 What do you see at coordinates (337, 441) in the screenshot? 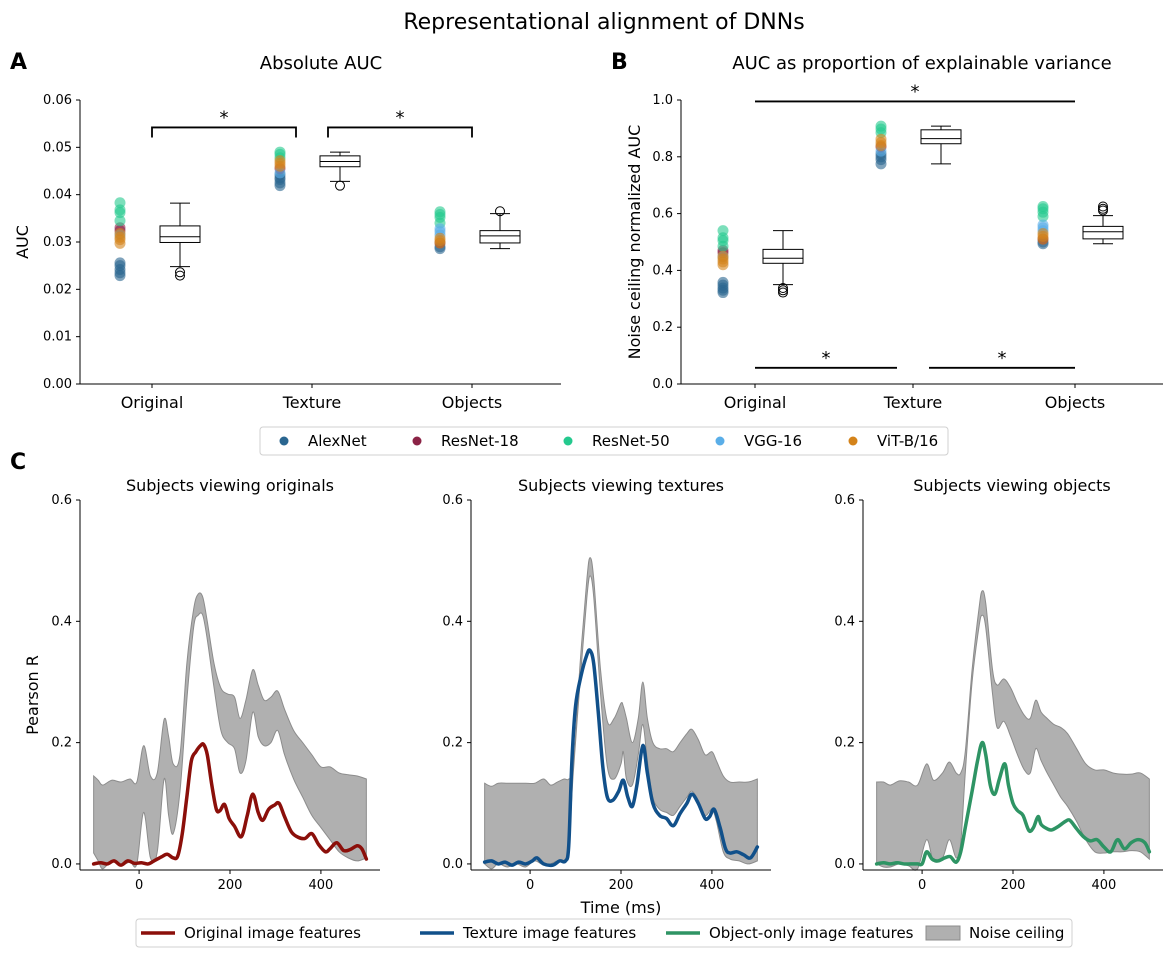
I see `legend-label: AlexNet` at bounding box center [337, 441].